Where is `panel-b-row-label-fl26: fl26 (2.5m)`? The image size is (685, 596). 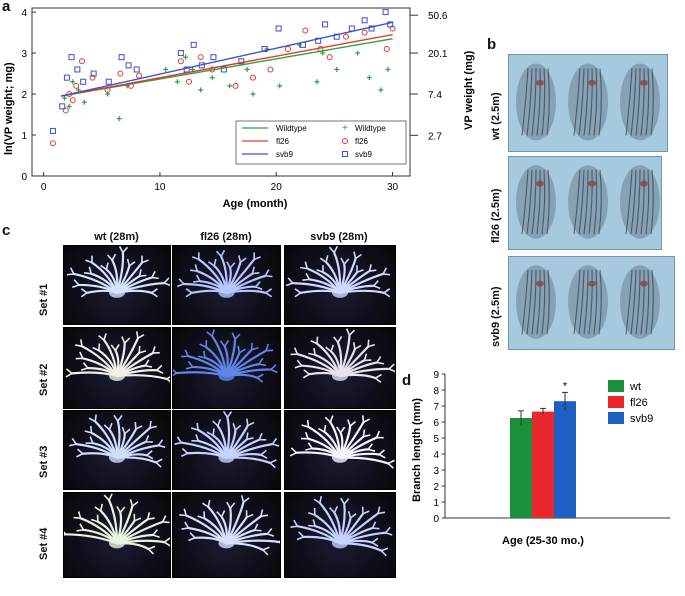
panel-b-row-label-fl26: fl26 (2.5m) is located at coordinates (496, 215).